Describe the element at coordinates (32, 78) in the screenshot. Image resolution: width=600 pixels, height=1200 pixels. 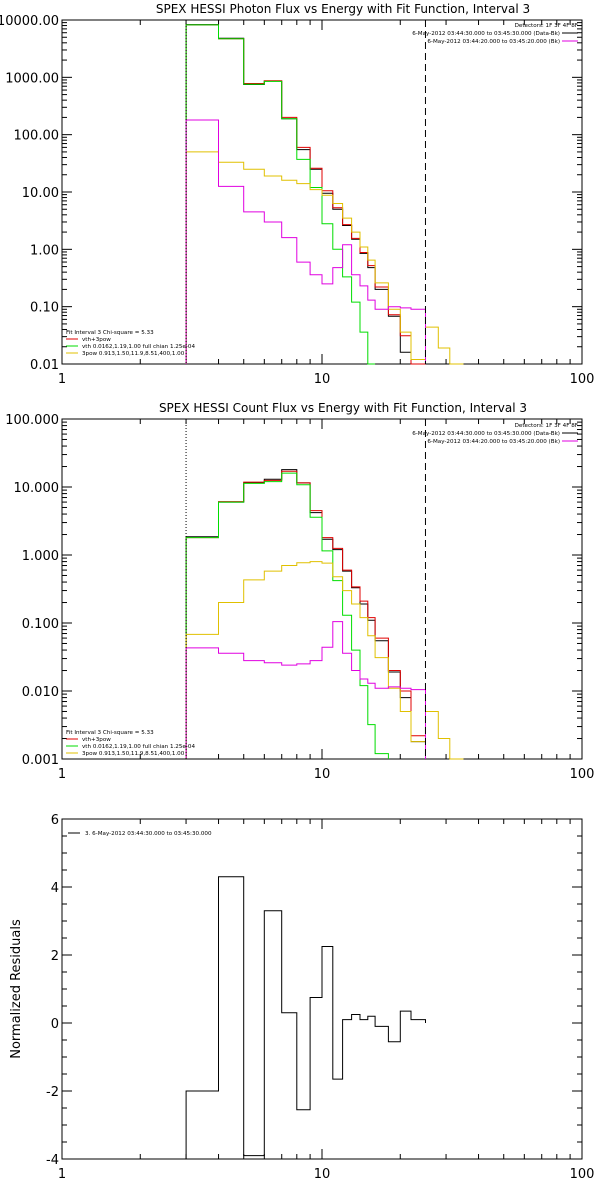
I see `y-tick-label: 1000.00` at that location.